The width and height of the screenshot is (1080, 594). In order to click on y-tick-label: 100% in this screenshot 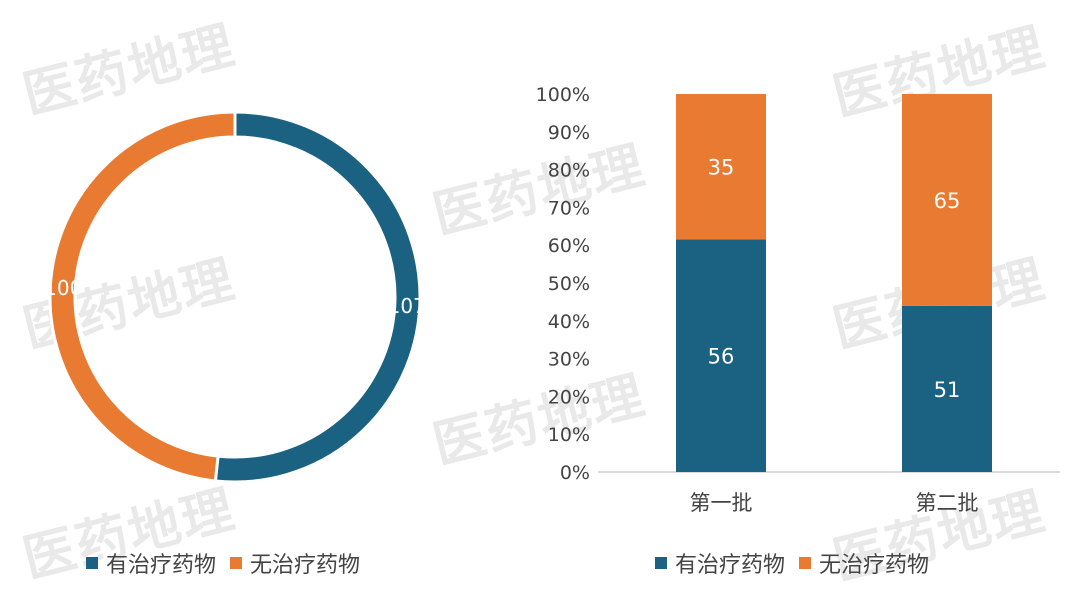, I will do `click(563, 95)`.